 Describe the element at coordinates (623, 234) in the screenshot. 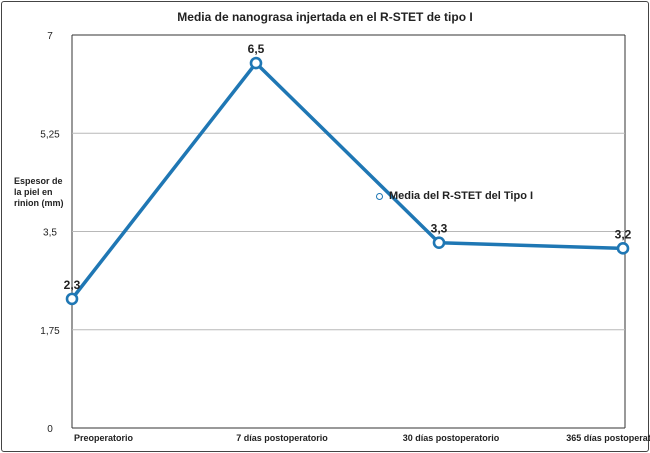

I see `data-label: 3,2` at that location.